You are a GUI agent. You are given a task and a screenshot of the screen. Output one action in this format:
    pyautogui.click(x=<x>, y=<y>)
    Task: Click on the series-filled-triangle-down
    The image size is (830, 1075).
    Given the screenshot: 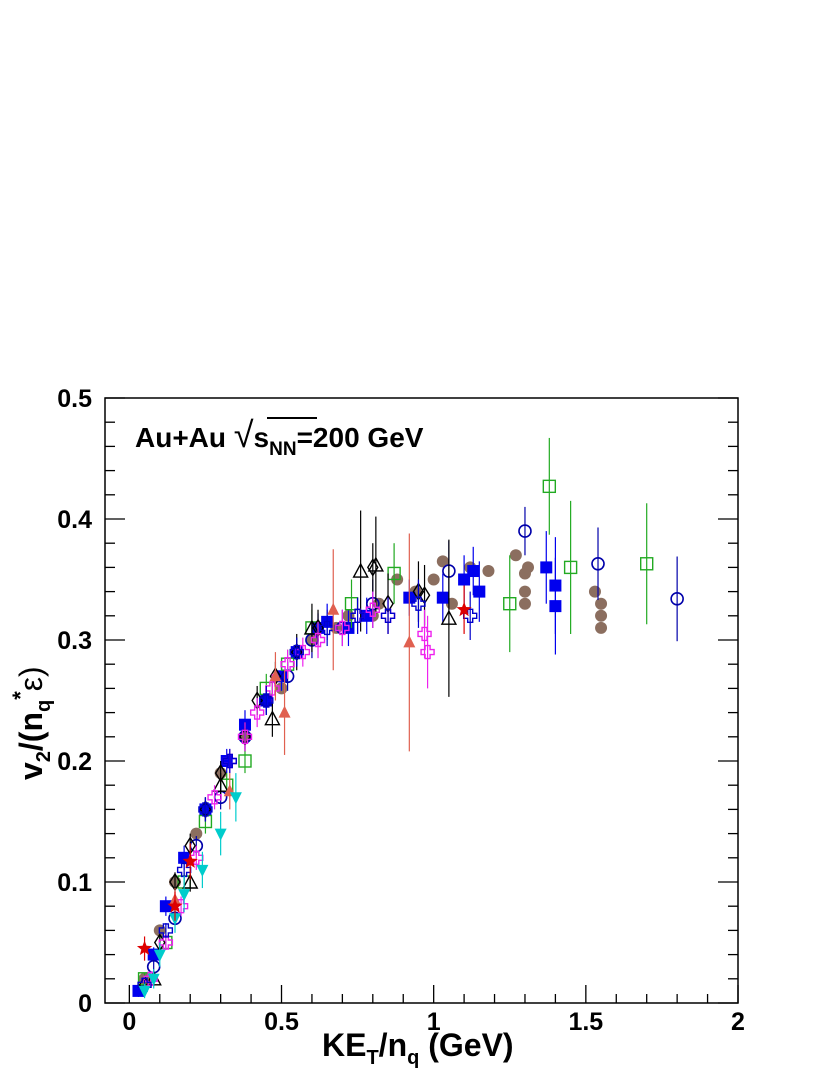 What is the action you would take?
    pyautogui.click(x=190, y=886)
    